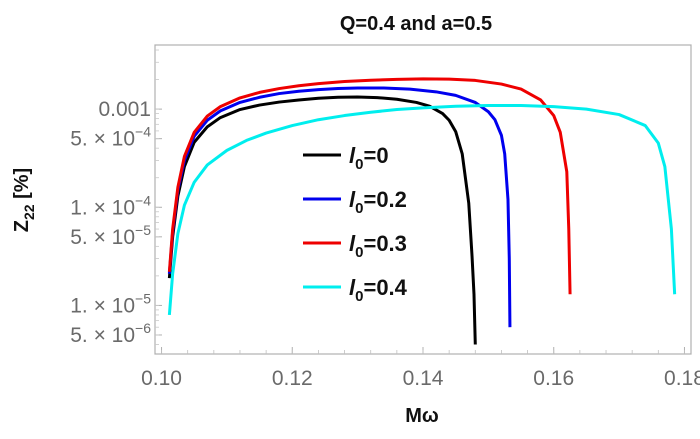  What do you see at coordinates (143, 328) in the screenshot?
I see `y-tick-exponent: −6` at bounding box center [143, 328].